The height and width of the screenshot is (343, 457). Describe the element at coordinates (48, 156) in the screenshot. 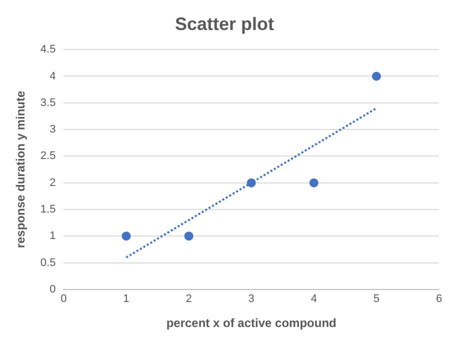

I see `y-tick-label: 2.5` at that location.